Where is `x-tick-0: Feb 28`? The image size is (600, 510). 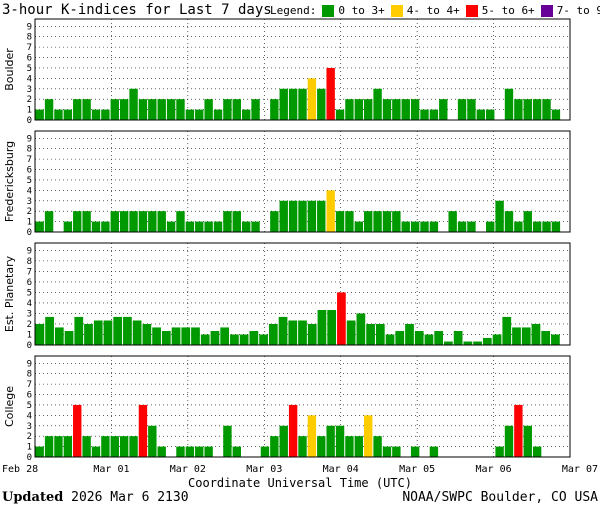
x-tick-0: Feb 28 is located at coordinates (20, 469).